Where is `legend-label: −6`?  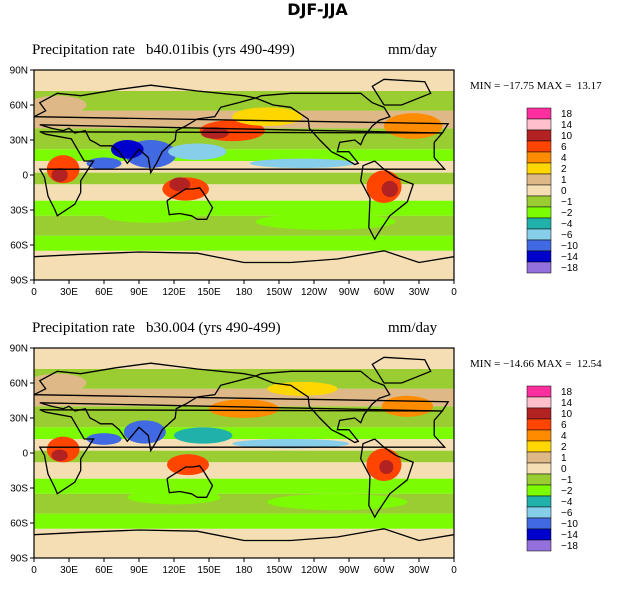
legend-label: −6 is located at coordinates (567, 513).